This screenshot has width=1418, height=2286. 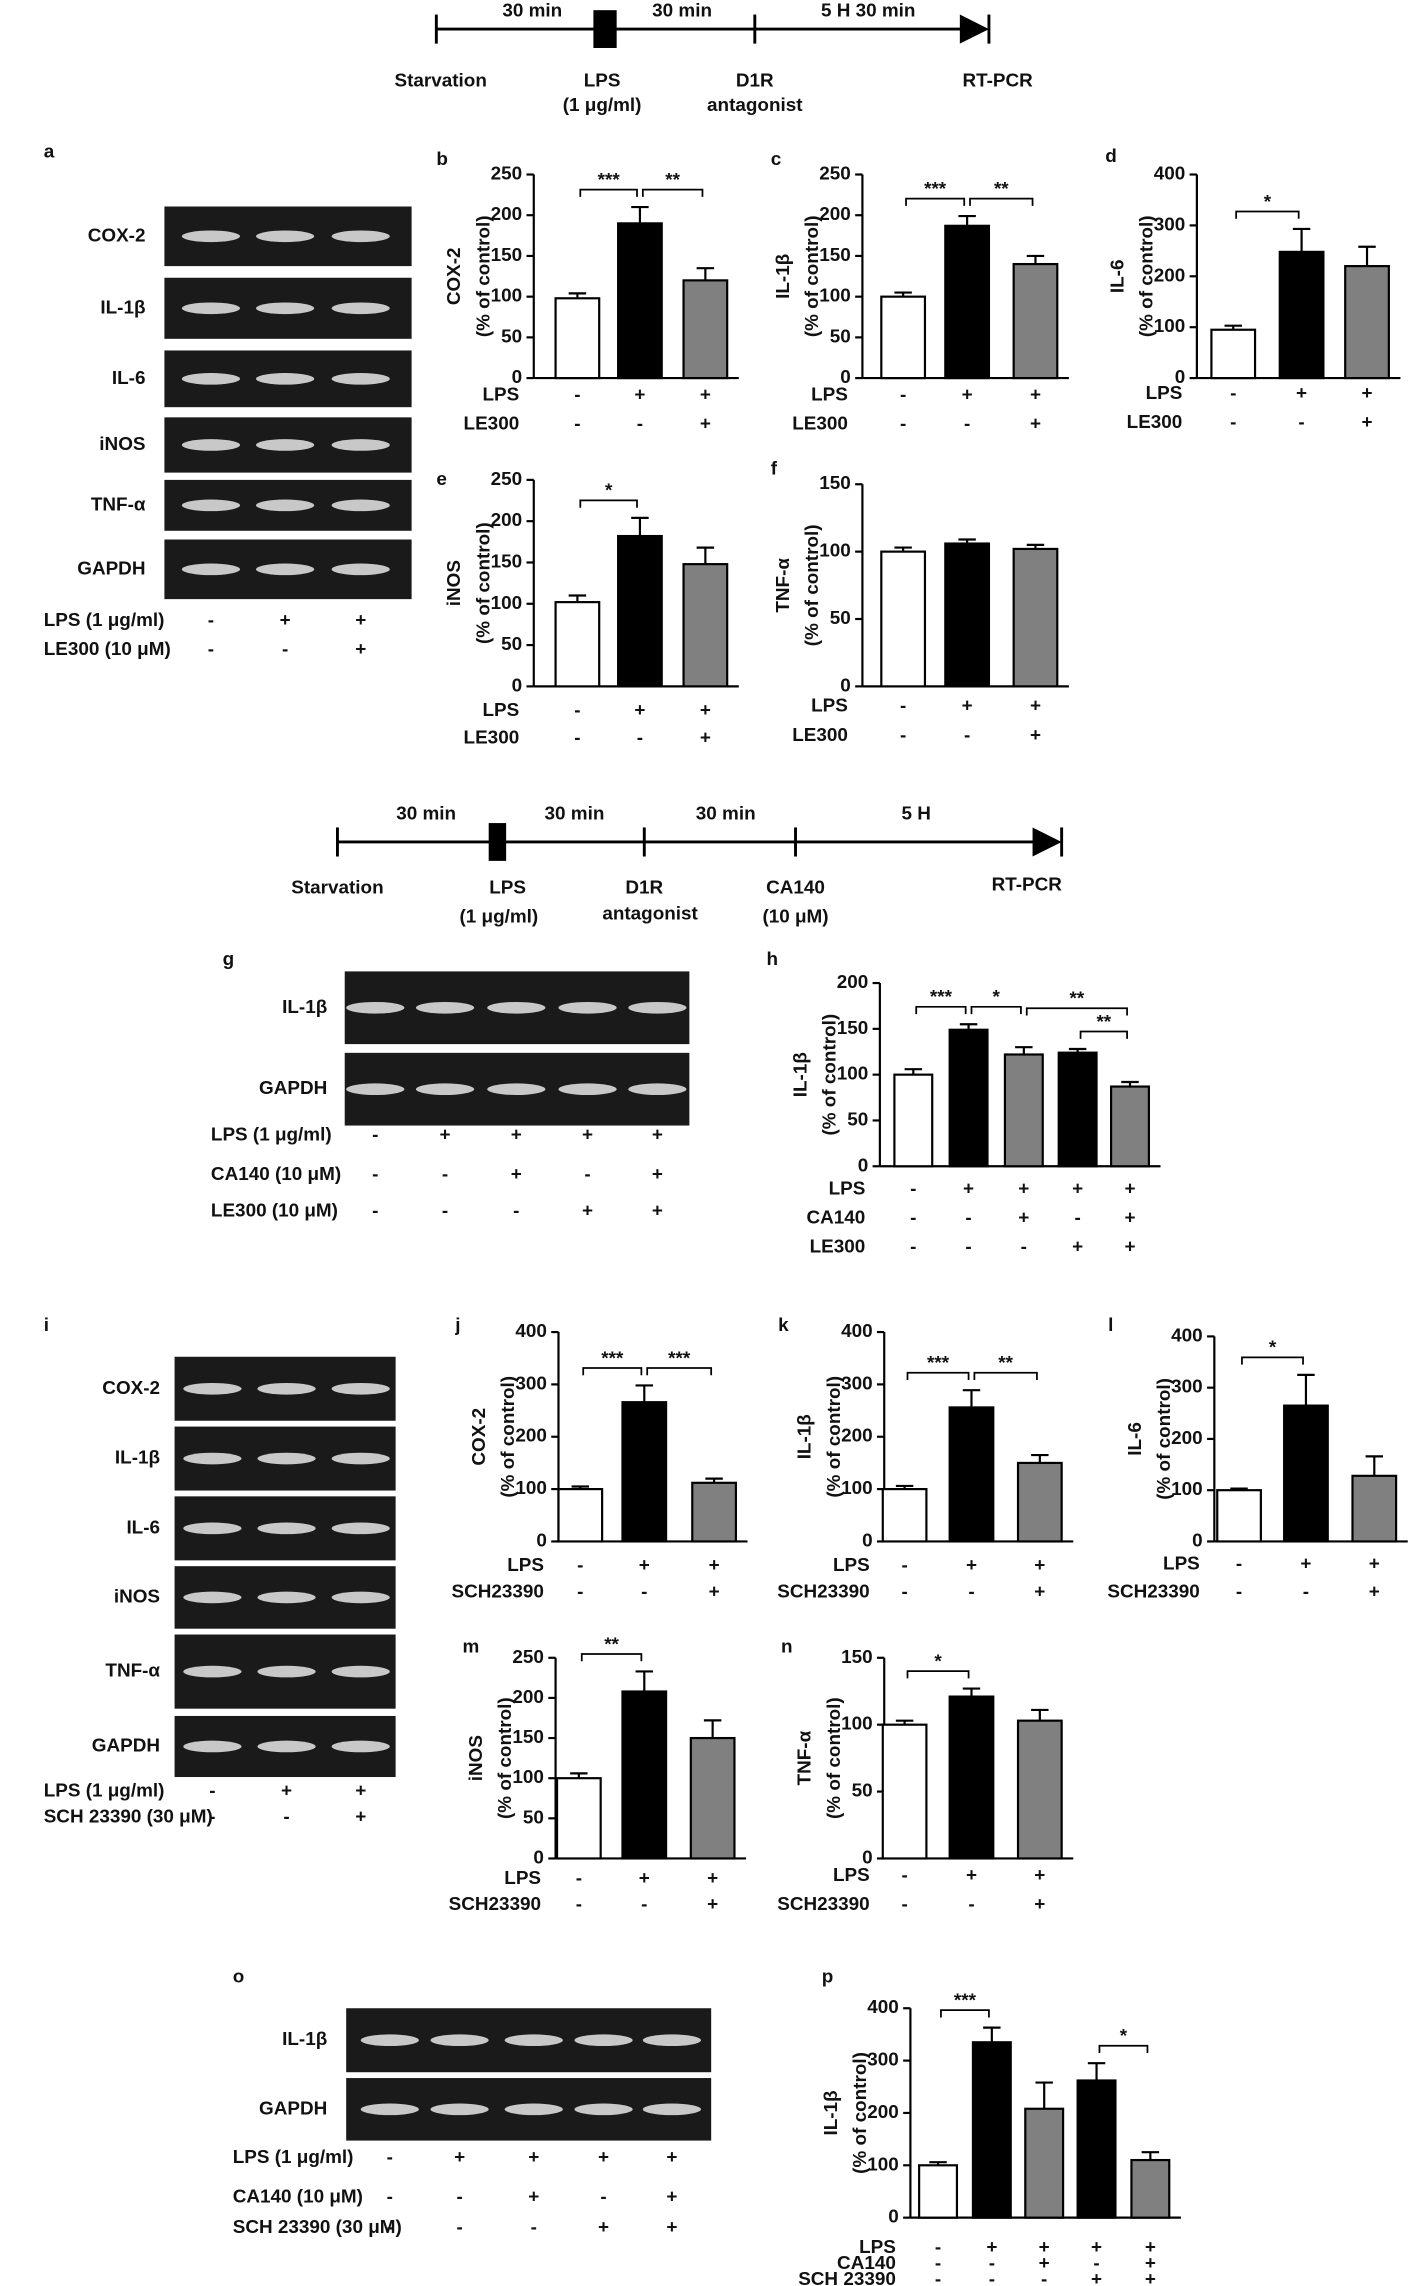 What do you see at coordinates (499, 917) in the screenshot?
I see `event-label: (1 μg/ml)` at bounding box center [499, 917].